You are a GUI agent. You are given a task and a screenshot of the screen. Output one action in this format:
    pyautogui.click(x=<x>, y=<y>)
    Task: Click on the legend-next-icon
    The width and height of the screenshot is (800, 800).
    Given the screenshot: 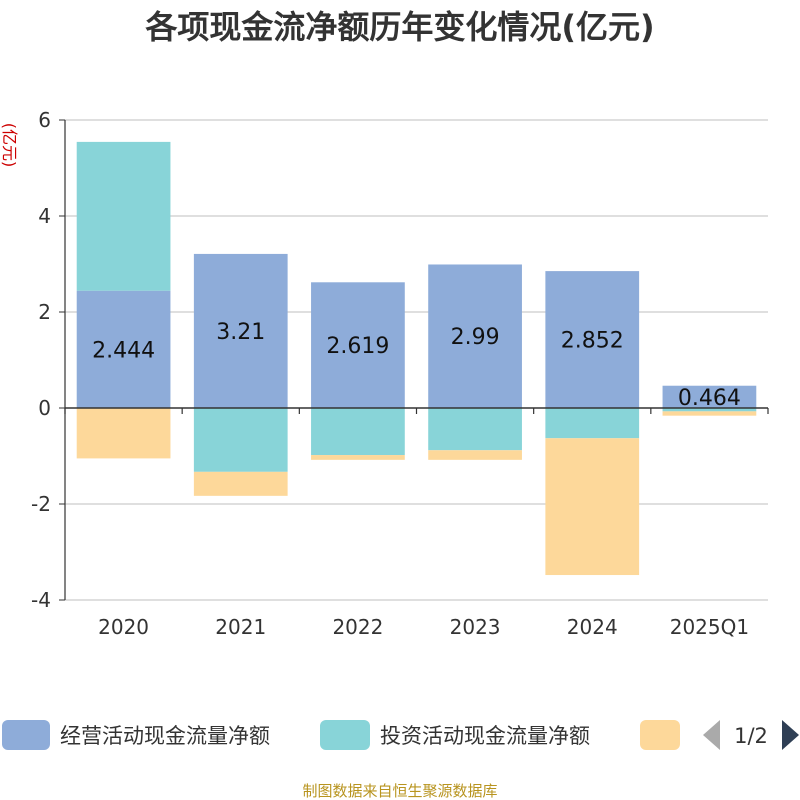 What is the action you would take?
    pyautogui.click(x=790, y=735)
    